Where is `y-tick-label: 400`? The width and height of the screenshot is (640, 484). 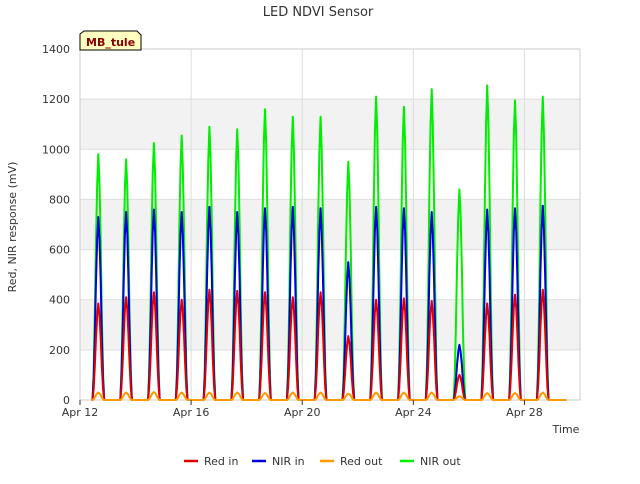
y-tick-label: 400 is located at coordinates (59, 300).